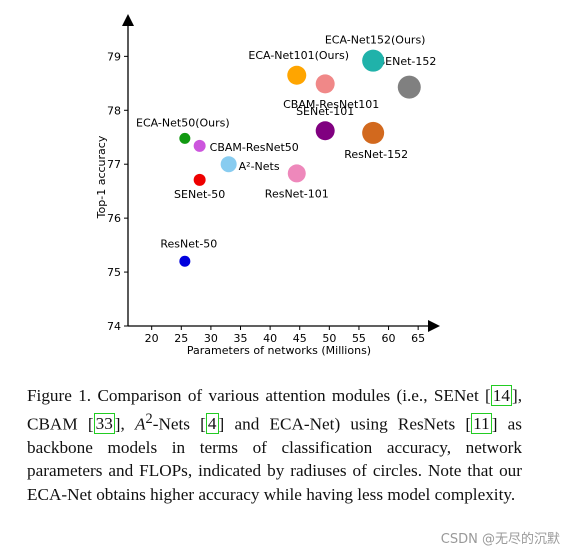 The height and width of the screenshot is (555, 575). Describe the element at coordinates (128, 20) in the screenshot. I see `y-axis-arrow` at that location.